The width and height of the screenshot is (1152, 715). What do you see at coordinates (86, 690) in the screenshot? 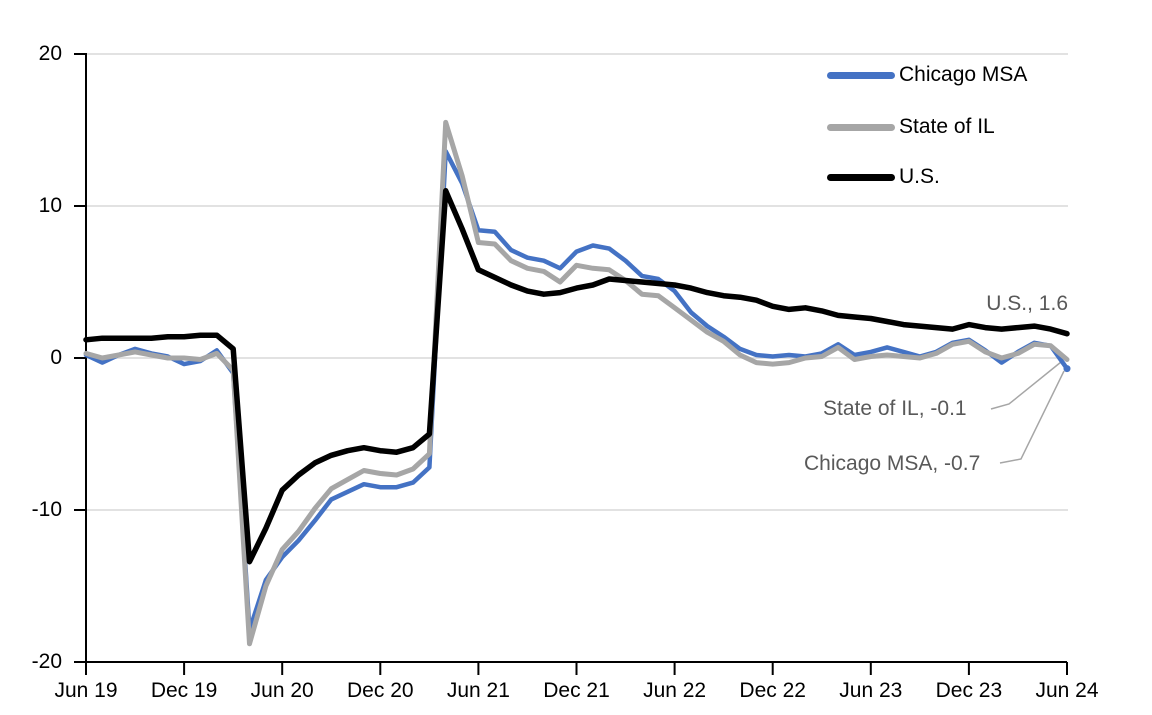
I see `x-tick-label: Jun 19` at bounding box center [86, 690].